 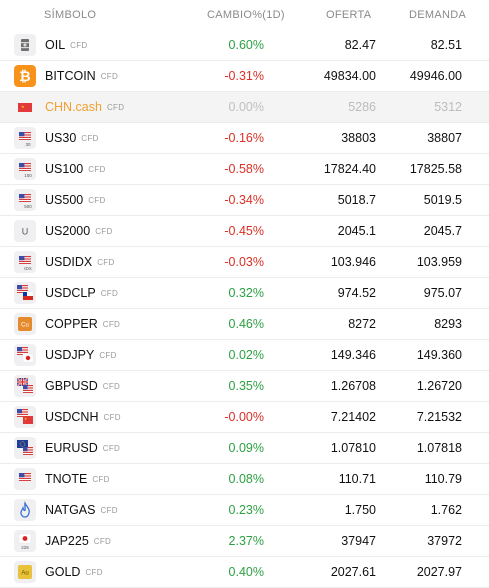 What do you see at coordinates (244, 572) in the screenshot?
I see `quote-row-gold: Au GOLD CFD 0.40% 2027.61 2027.97` at bounding box center [244, 572].